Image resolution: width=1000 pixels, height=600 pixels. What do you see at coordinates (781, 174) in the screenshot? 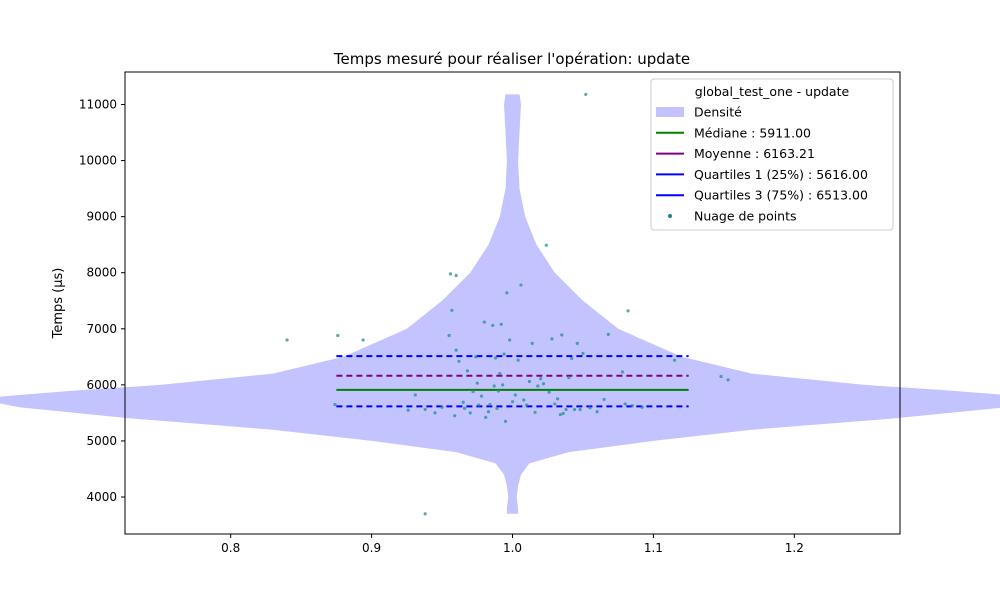
I see `legend-entry-label: Quartiles 1 (25%) : 5616.00` at bounding box center [781, 174].